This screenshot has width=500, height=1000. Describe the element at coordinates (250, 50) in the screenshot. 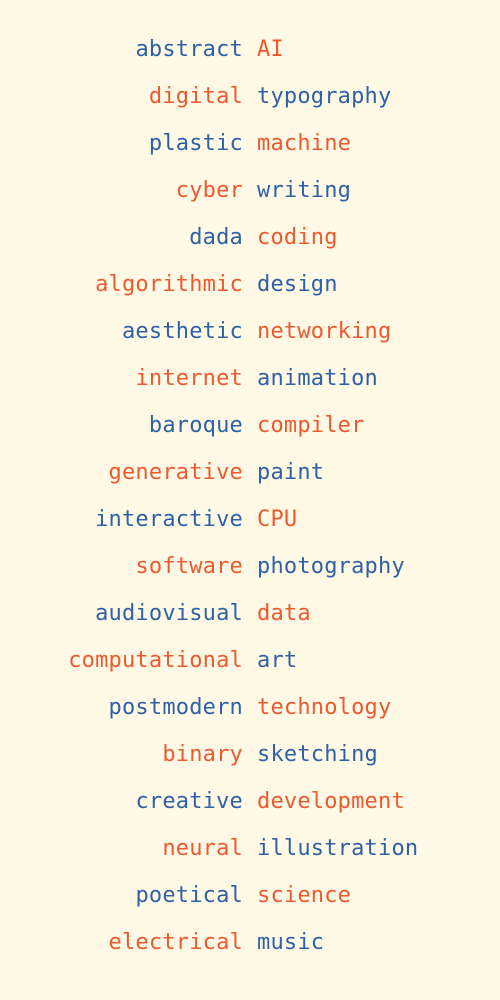

I see `word-pair-row: abstract AI` at that location.